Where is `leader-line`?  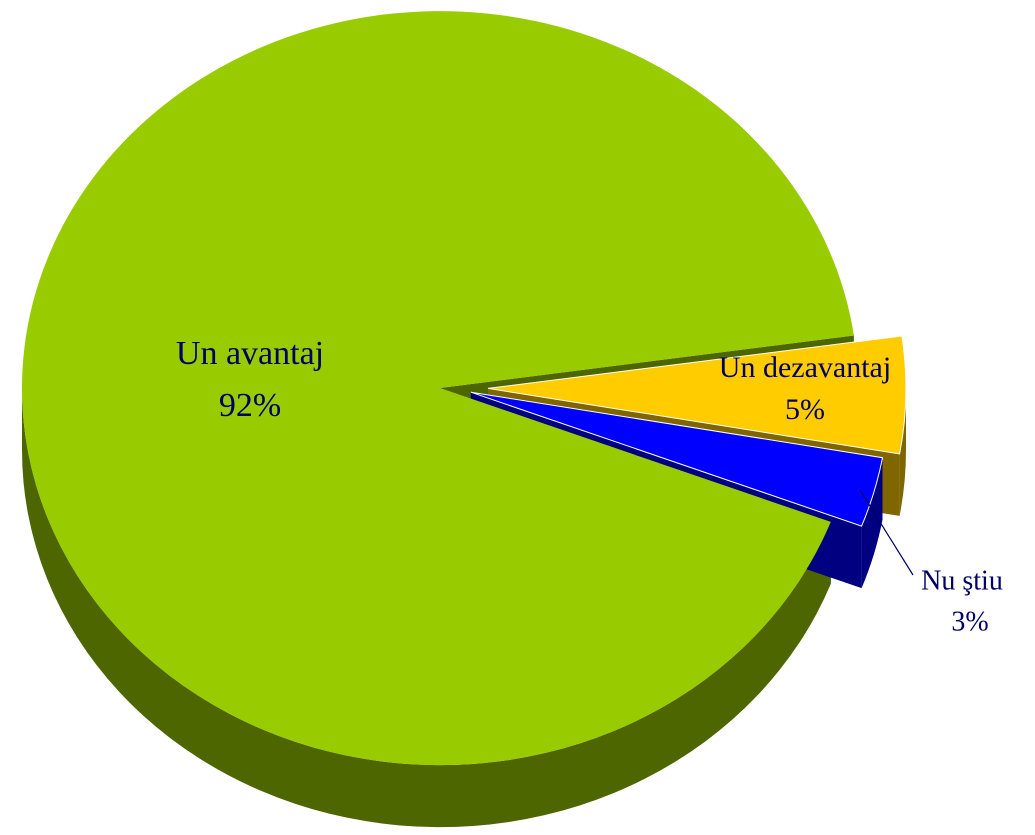 leader-line is located at coordinates (886, 532).